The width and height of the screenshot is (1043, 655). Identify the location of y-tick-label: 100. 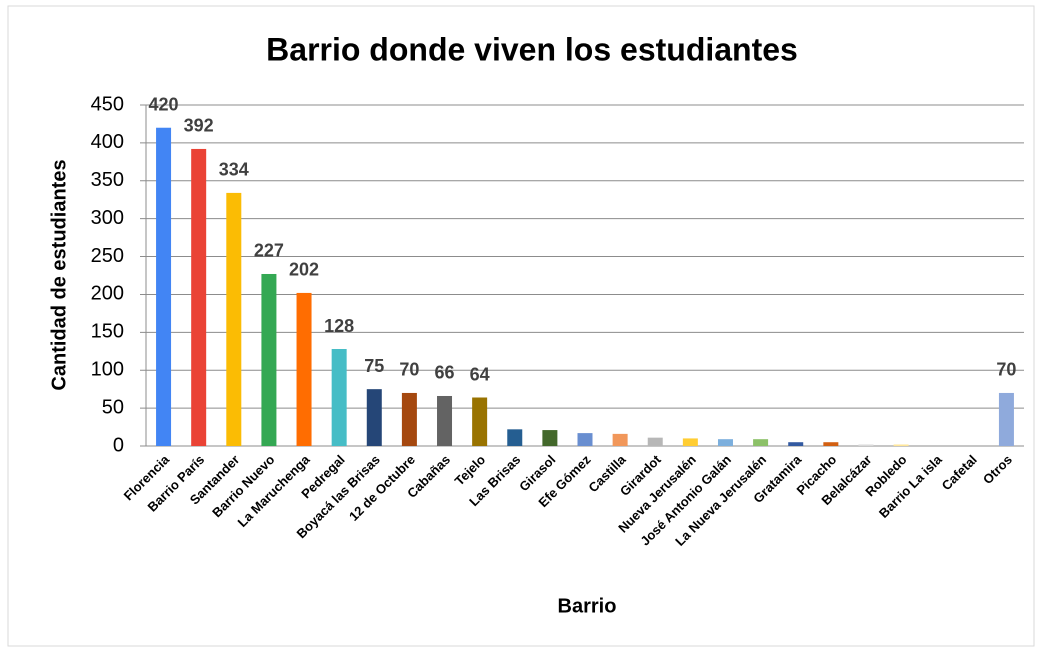
(107, 370).